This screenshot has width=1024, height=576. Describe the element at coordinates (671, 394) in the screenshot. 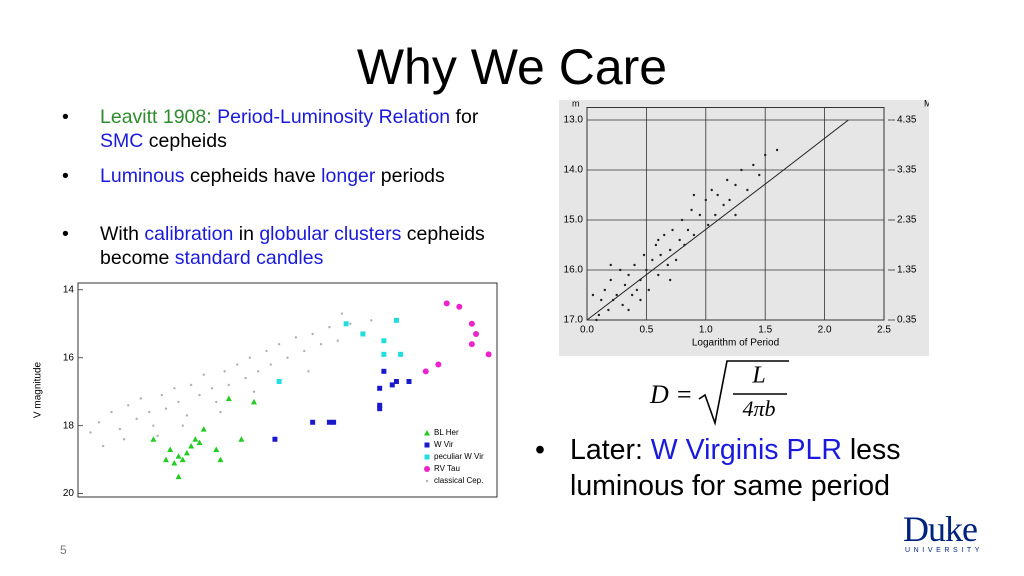

I see `formula-lhs: D =` at that location.